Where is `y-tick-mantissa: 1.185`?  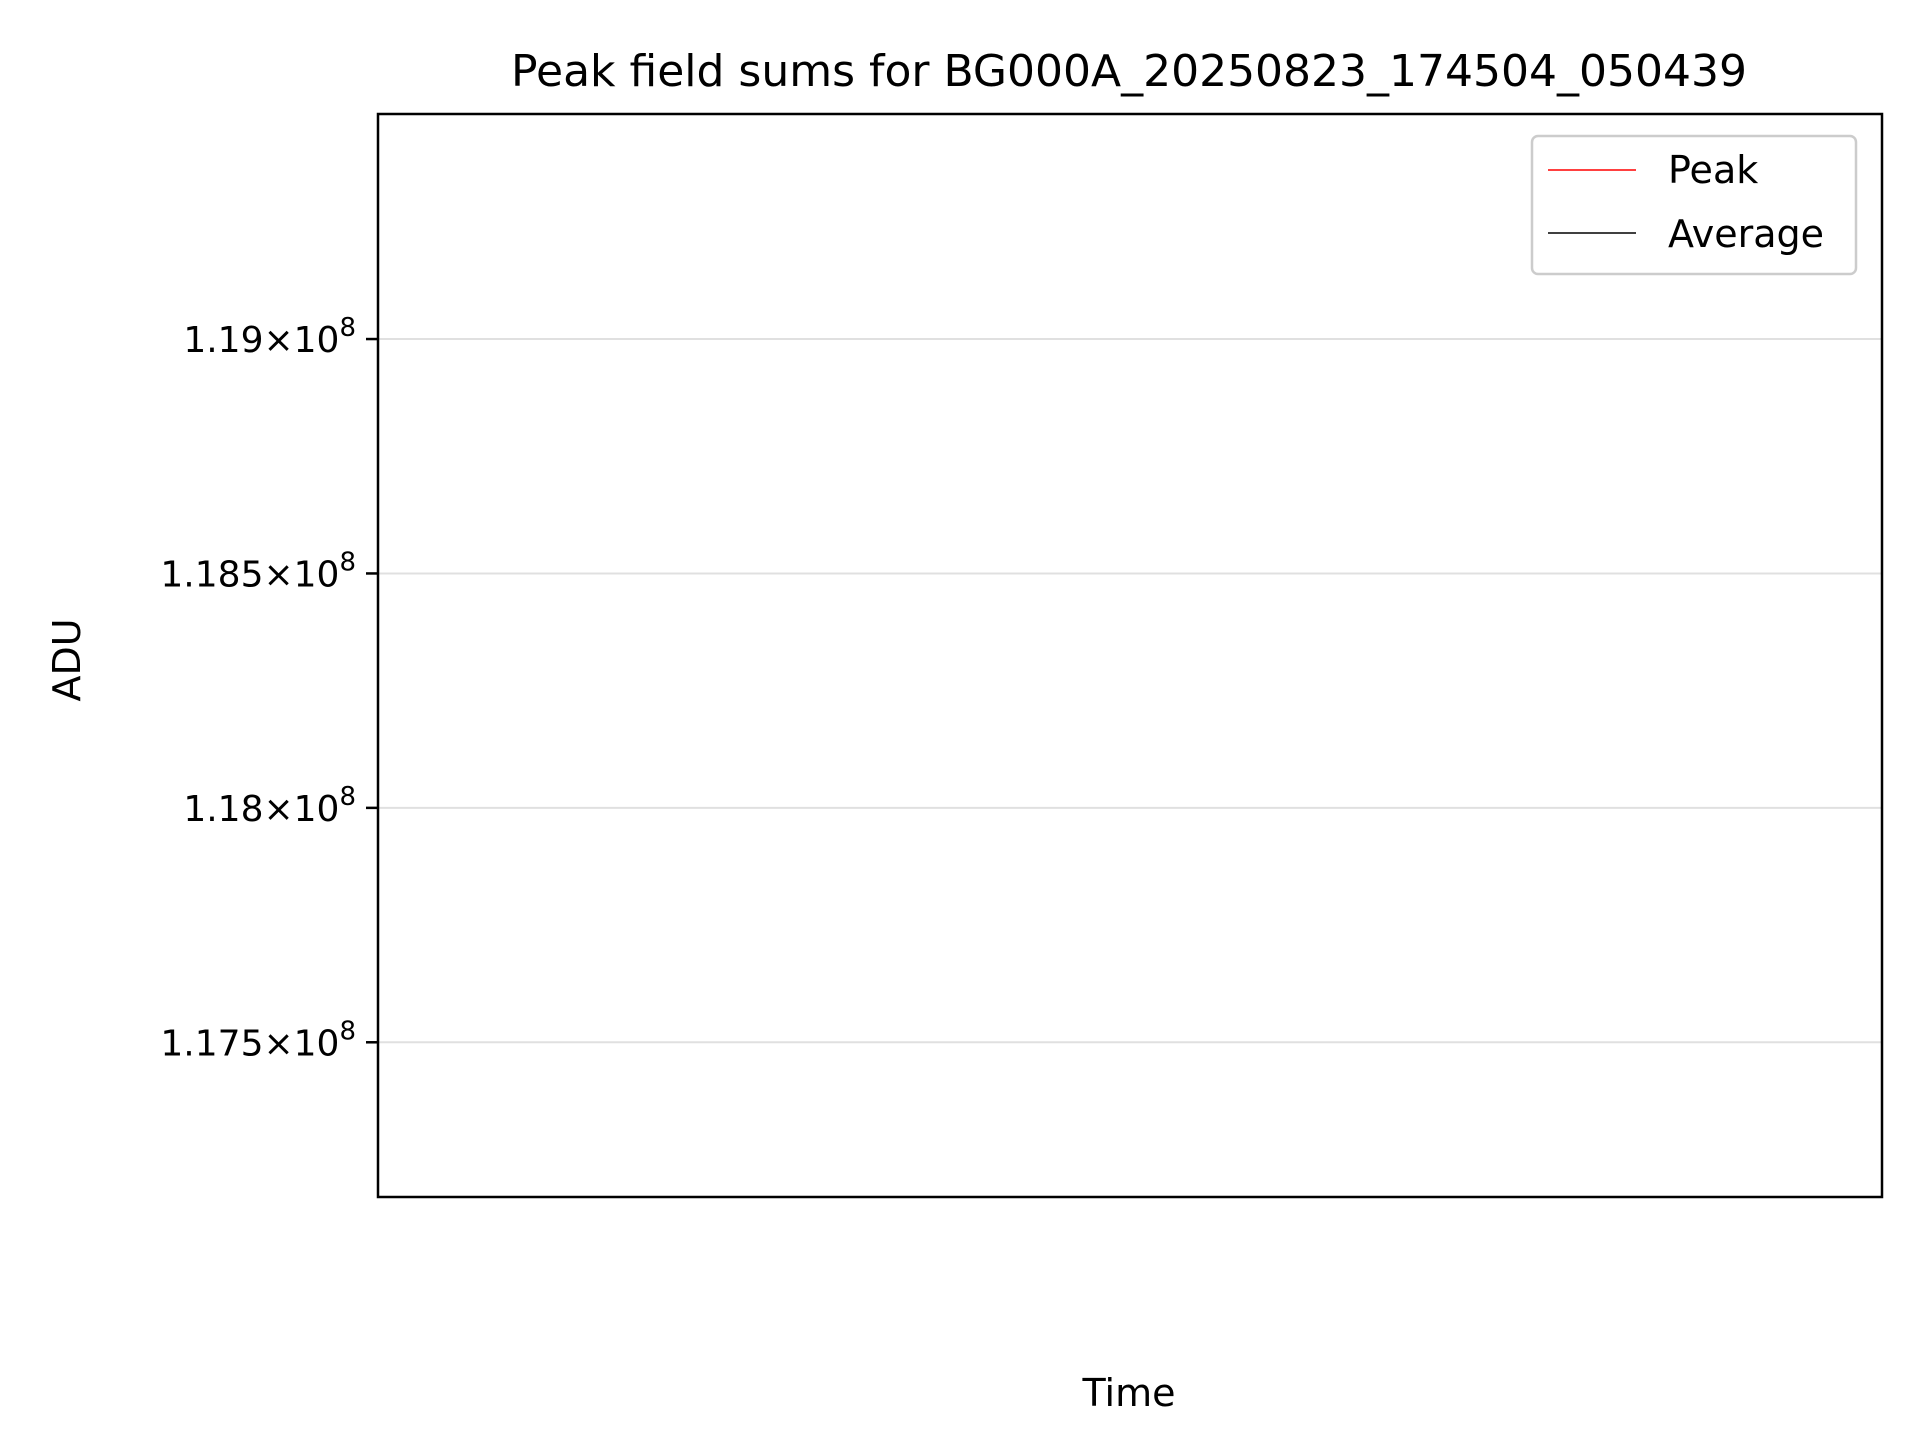 y-tick-mantissa: 1.185 is located at coordinates (211, 574).